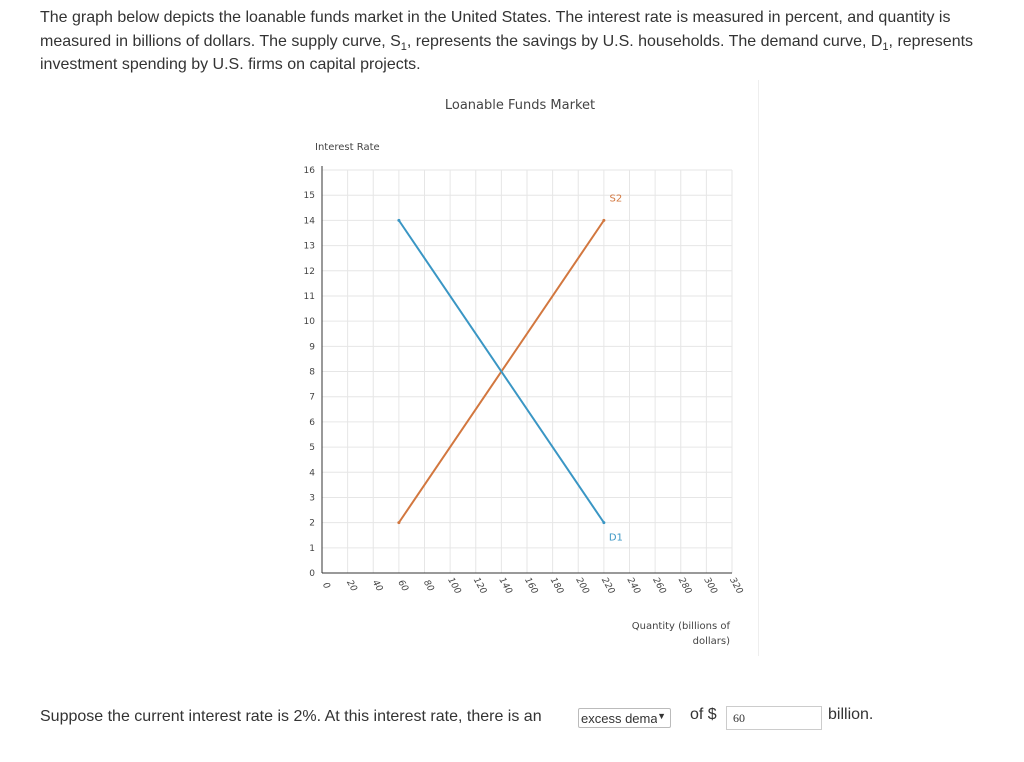  Describe the element at coordinates (309, 247) in the screenshot. I see `y-tick-label-13: 13` at that location.